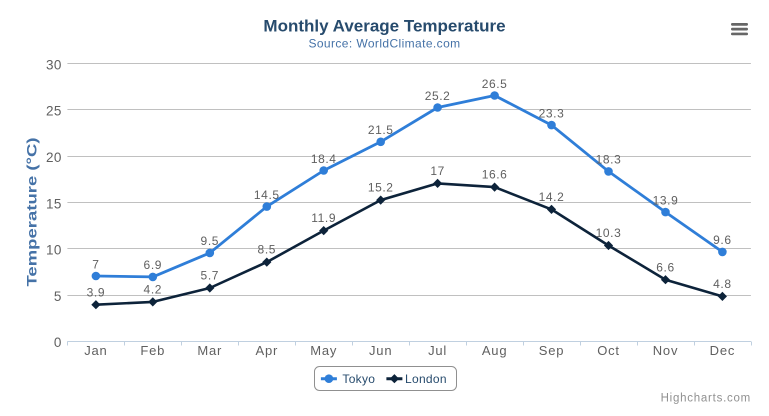 The height and width of the screenshot is (416, 769). I want to click on svg-text: London, so click(426, 379).